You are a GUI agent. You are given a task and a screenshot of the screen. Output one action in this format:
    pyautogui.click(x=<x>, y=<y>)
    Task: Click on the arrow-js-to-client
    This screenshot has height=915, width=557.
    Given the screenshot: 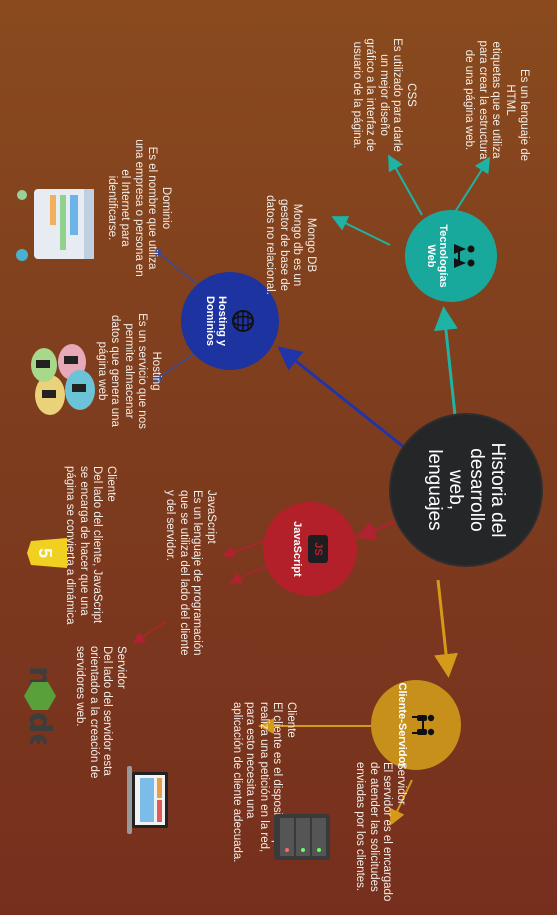 What is the action you would take?
    pyautogui.click(x=249, y=574)
    